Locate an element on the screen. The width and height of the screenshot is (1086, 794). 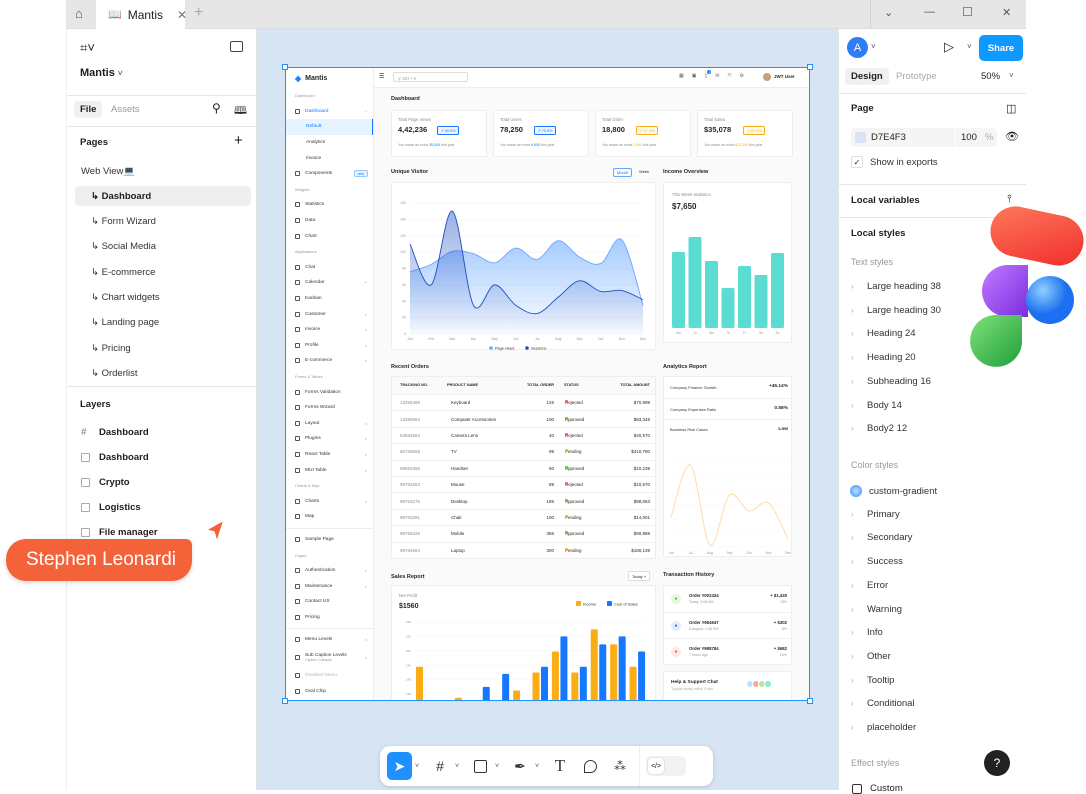
page-item: ↳ E-commerce is located at coordinates (123, 272).